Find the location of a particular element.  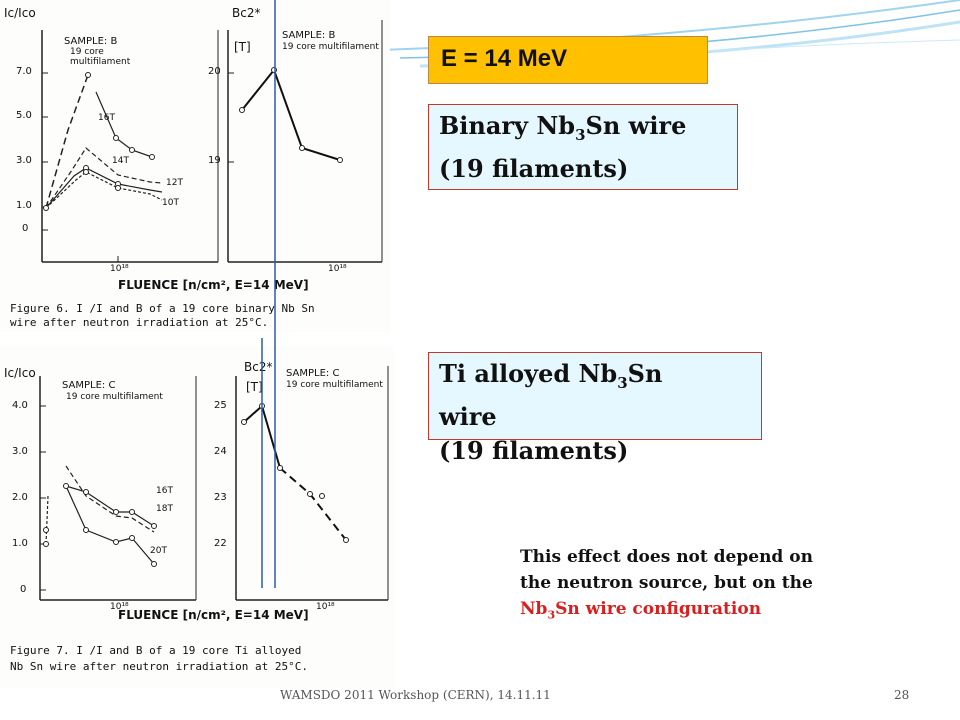

effect-note-line1: This effect does not depend on is located at coordinates (666, 557).